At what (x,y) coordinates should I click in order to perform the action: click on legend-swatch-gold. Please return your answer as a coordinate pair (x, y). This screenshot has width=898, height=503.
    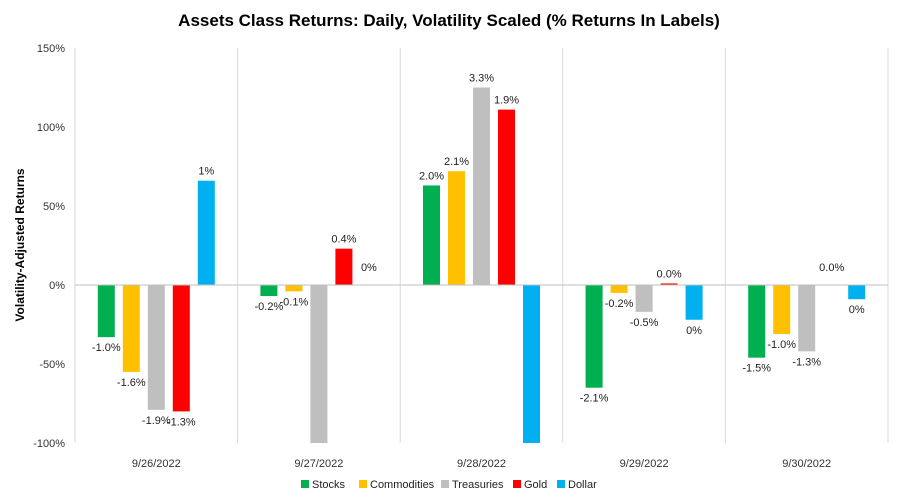
    Looking at the image, I should click on (517, 484).